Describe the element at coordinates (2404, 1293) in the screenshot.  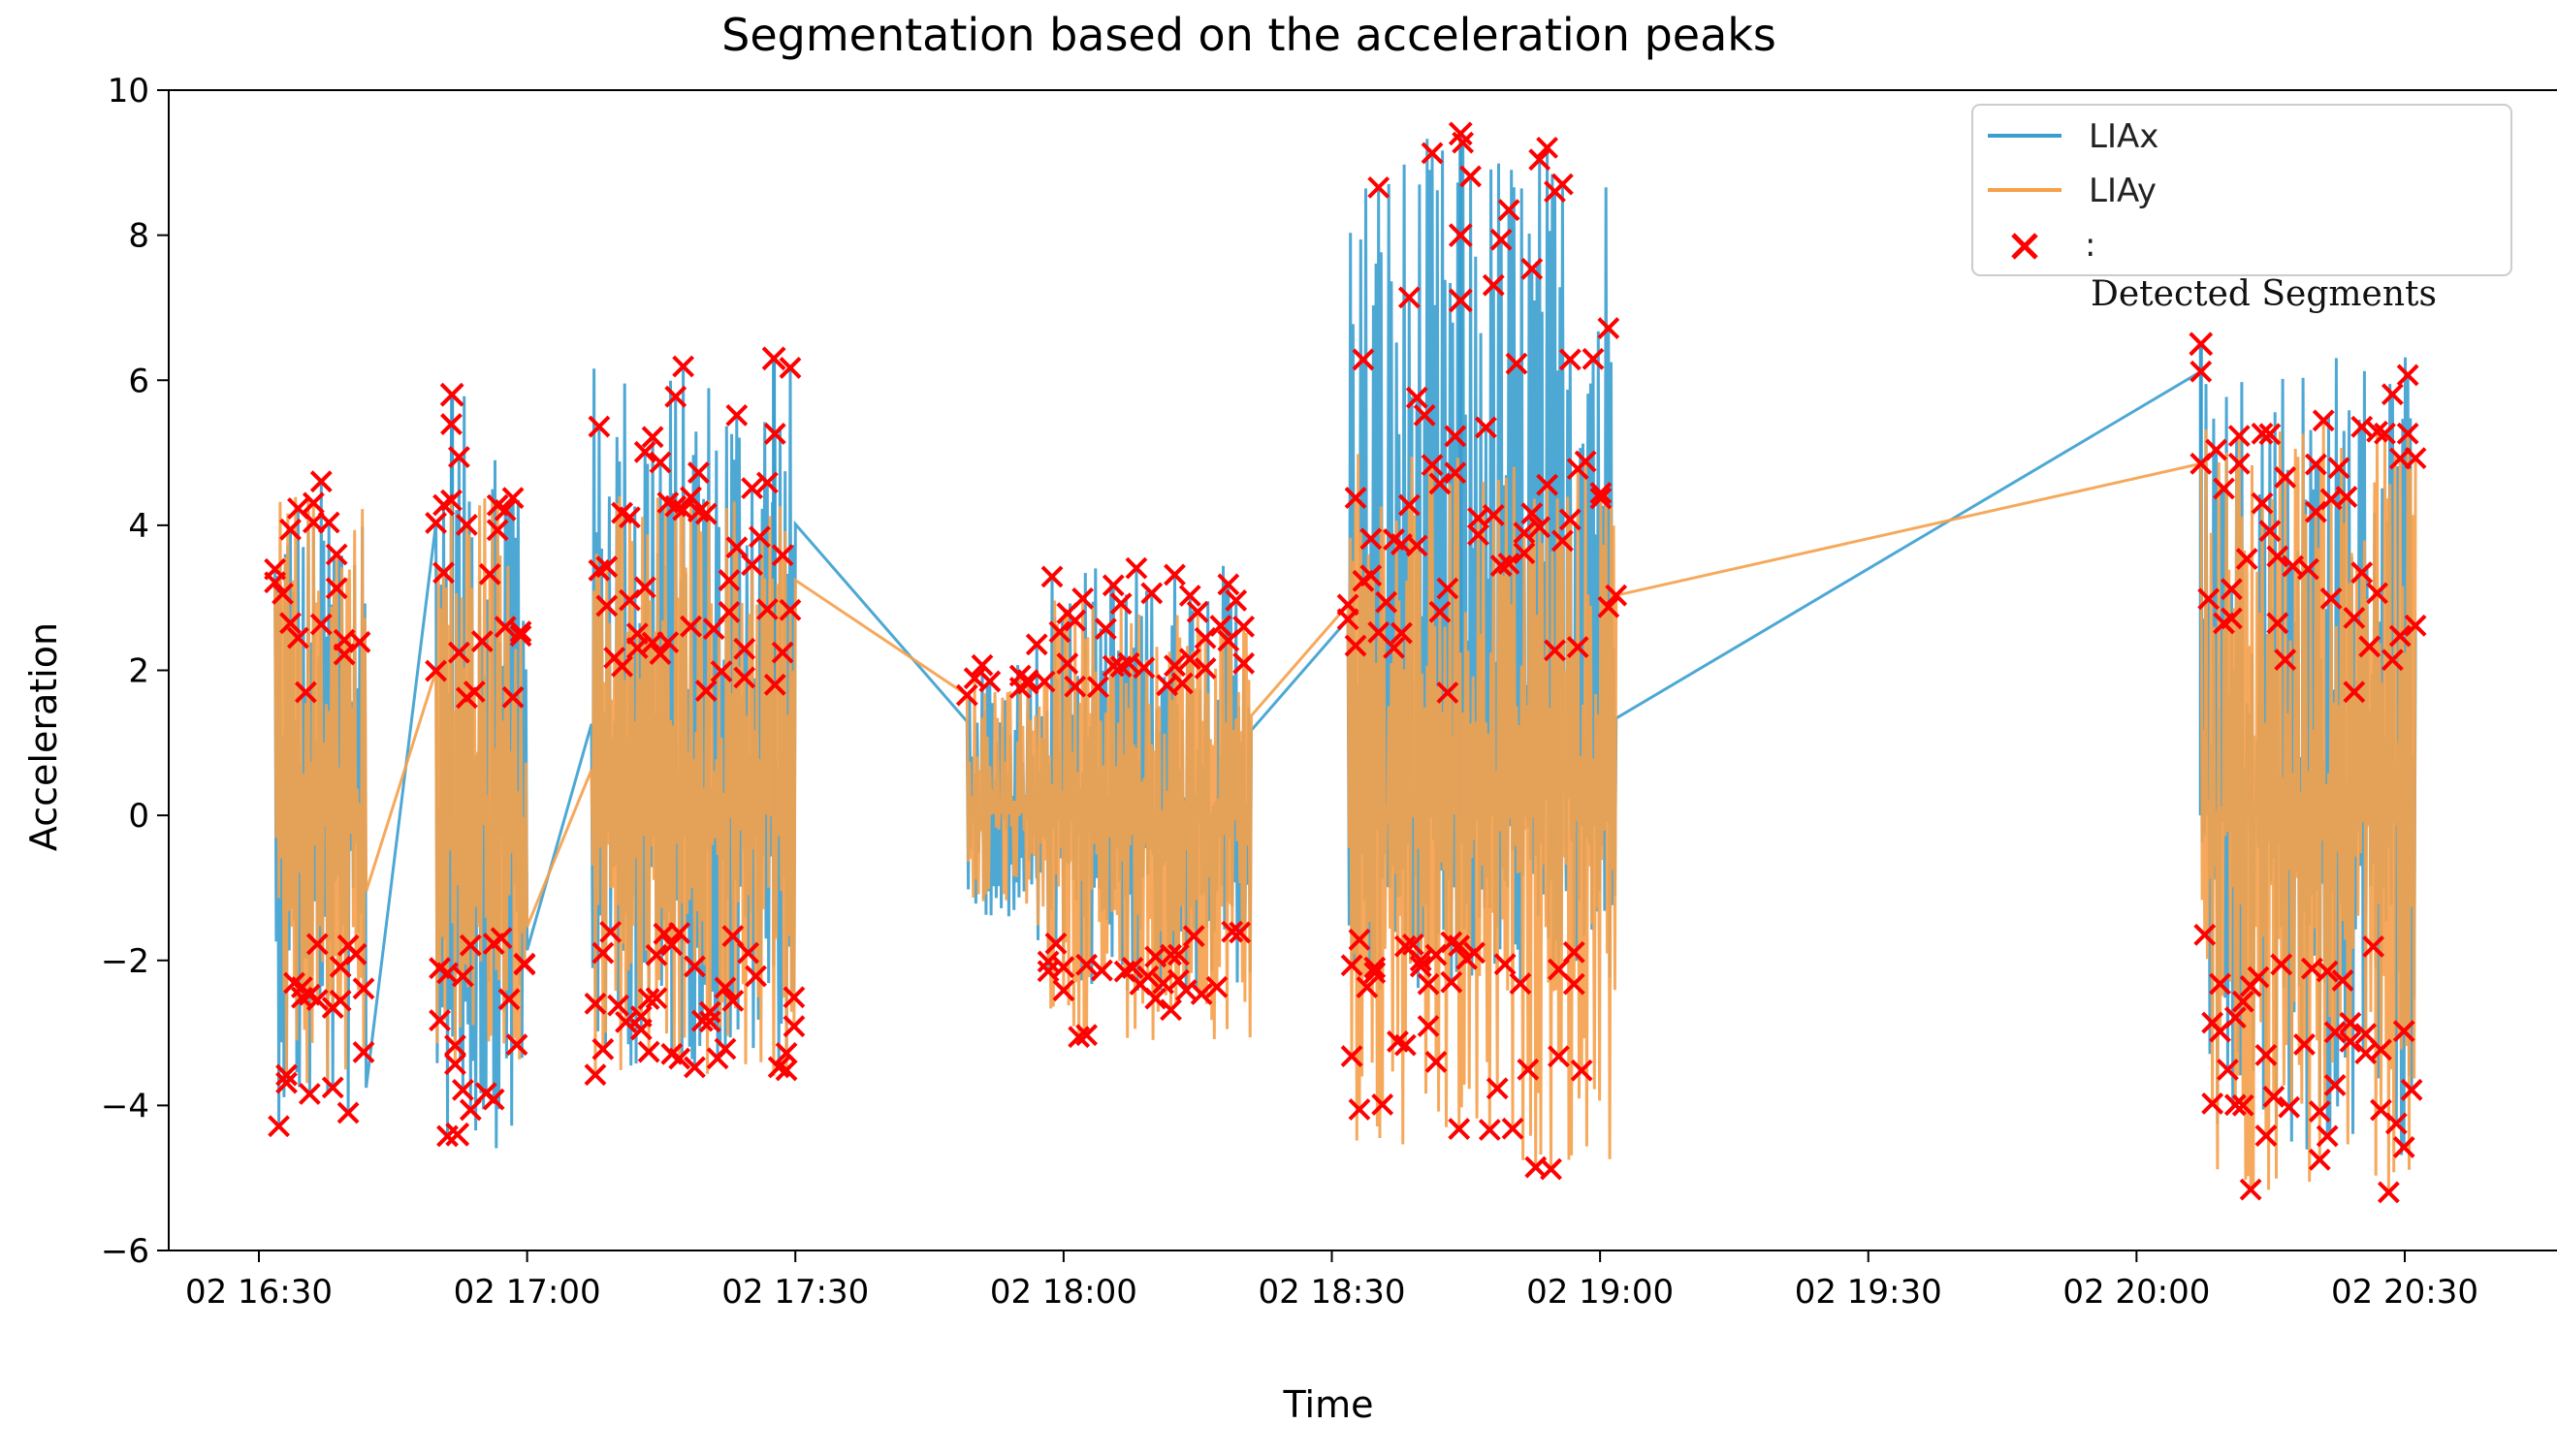
I see `x-tick-label: 02 20:30` at that location.